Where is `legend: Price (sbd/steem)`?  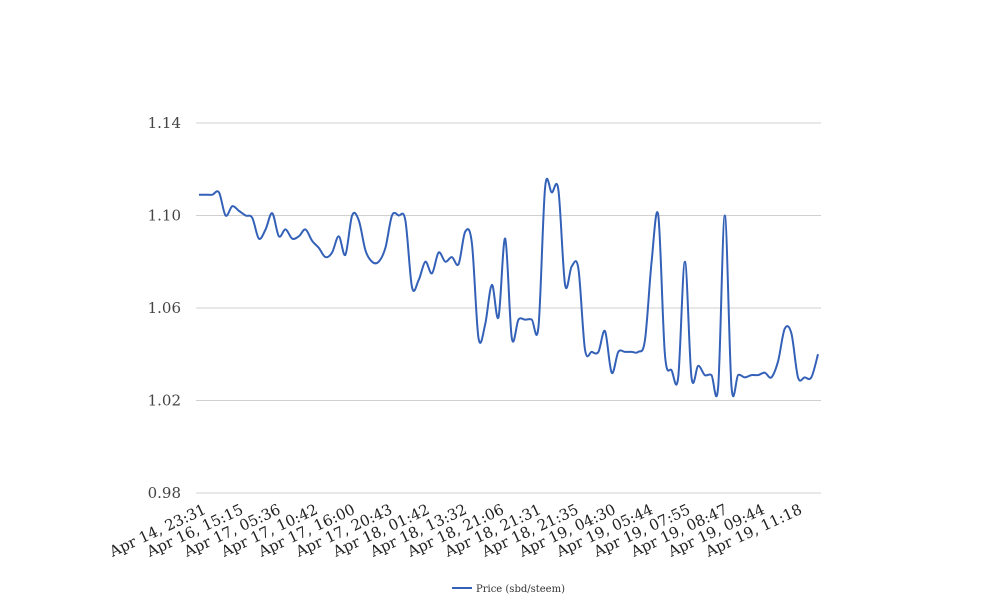
legend: Price (sbd/steem) is located at coordinates (508, 589).